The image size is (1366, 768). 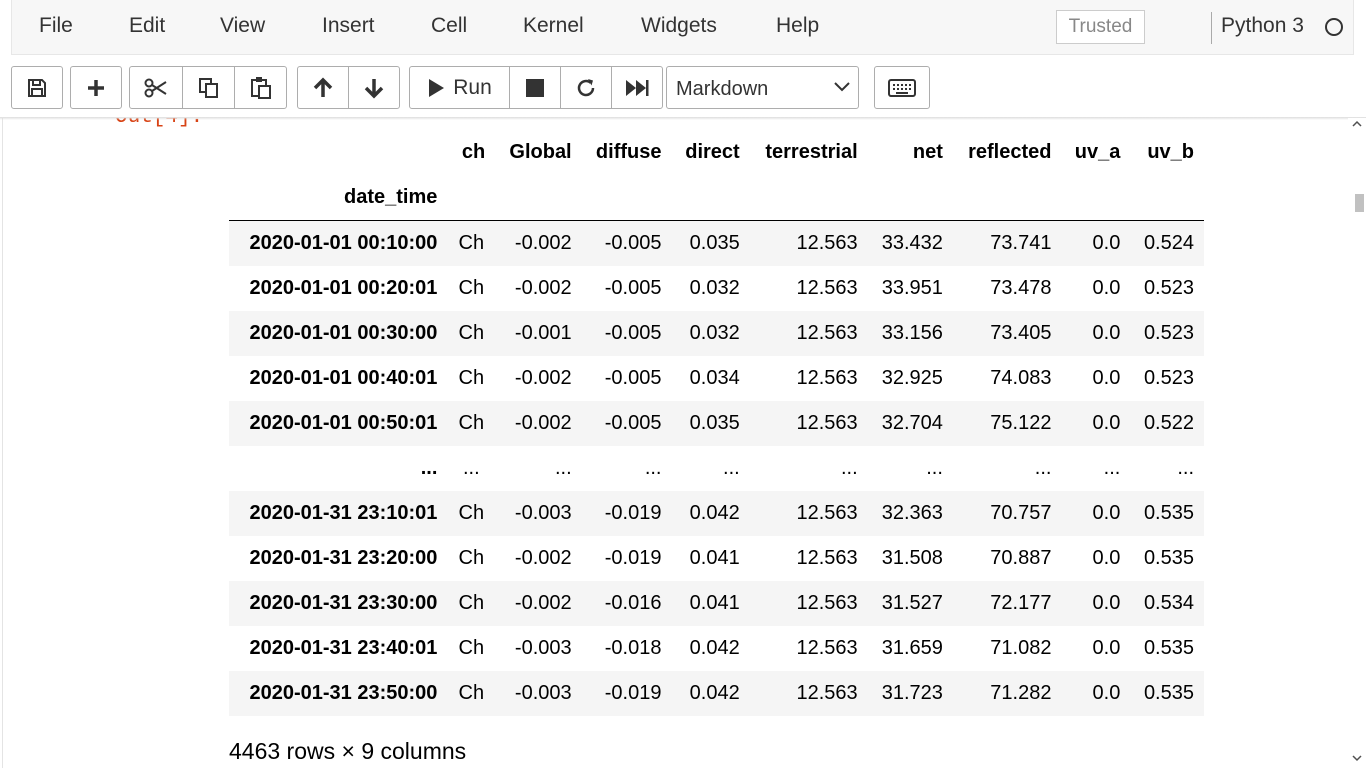 I want to click on cell-type-select: Markdown, so click(x=762, y=87).